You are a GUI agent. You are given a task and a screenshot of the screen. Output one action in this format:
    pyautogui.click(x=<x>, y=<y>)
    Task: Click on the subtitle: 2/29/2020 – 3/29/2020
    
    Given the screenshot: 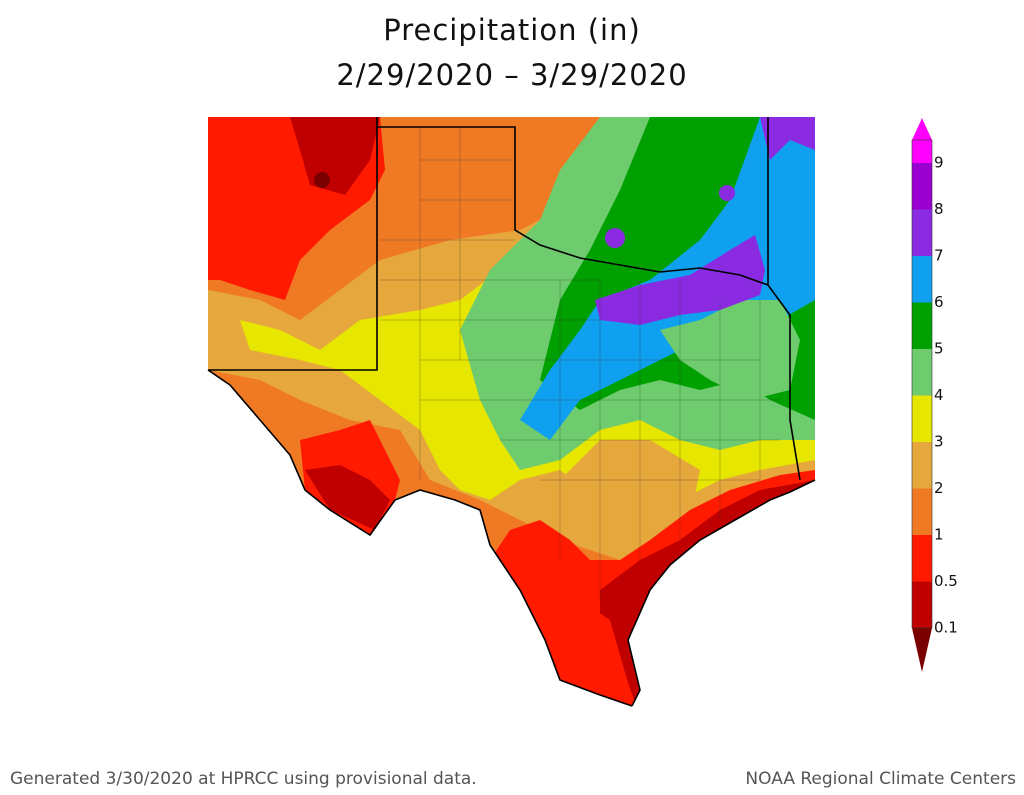 What is the action you would take?
    pyautogui.click(x=511, y=75)
    